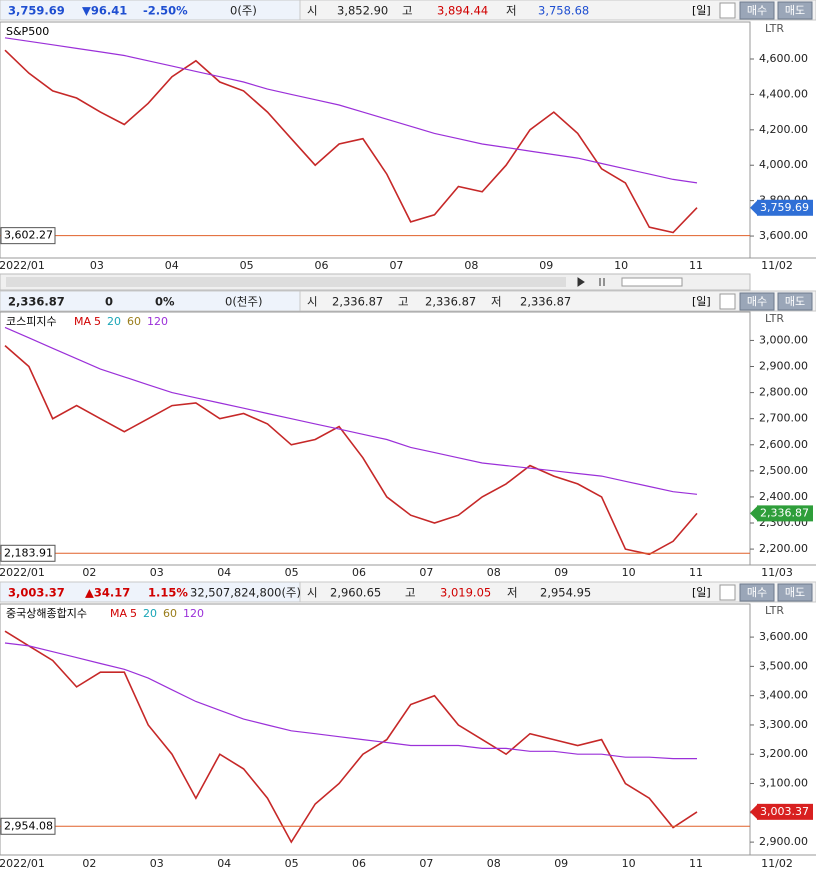  I want to click on y-tick-label: 2,900.00, so click(783, 366).